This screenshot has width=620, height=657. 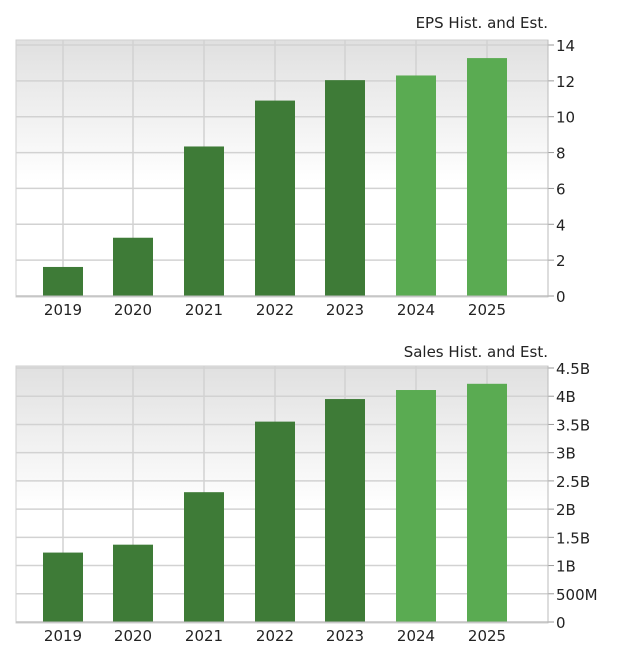 What do you see at coordinates (573, 425) in the screenshot?
I see `y-tick-label: 3.5B` at bounding box center [573, 425].